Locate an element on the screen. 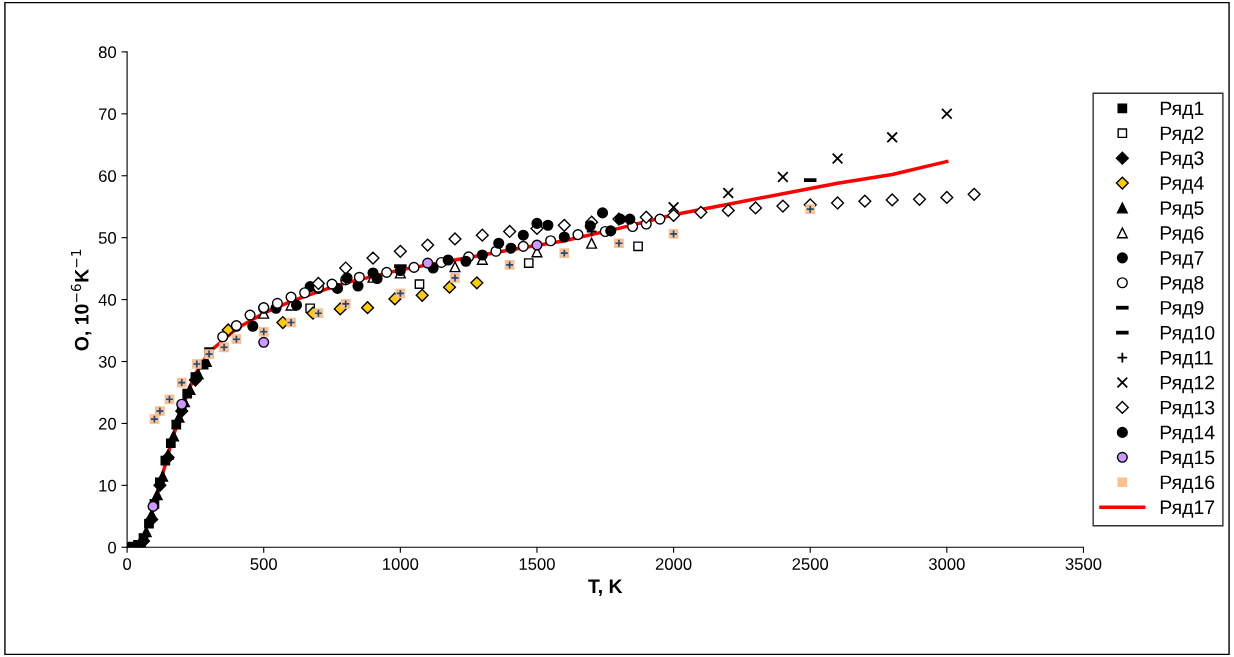 This screenshot has width=1234, height=657. legend-label: Ряд10 is located at coordinates (1187, 334).